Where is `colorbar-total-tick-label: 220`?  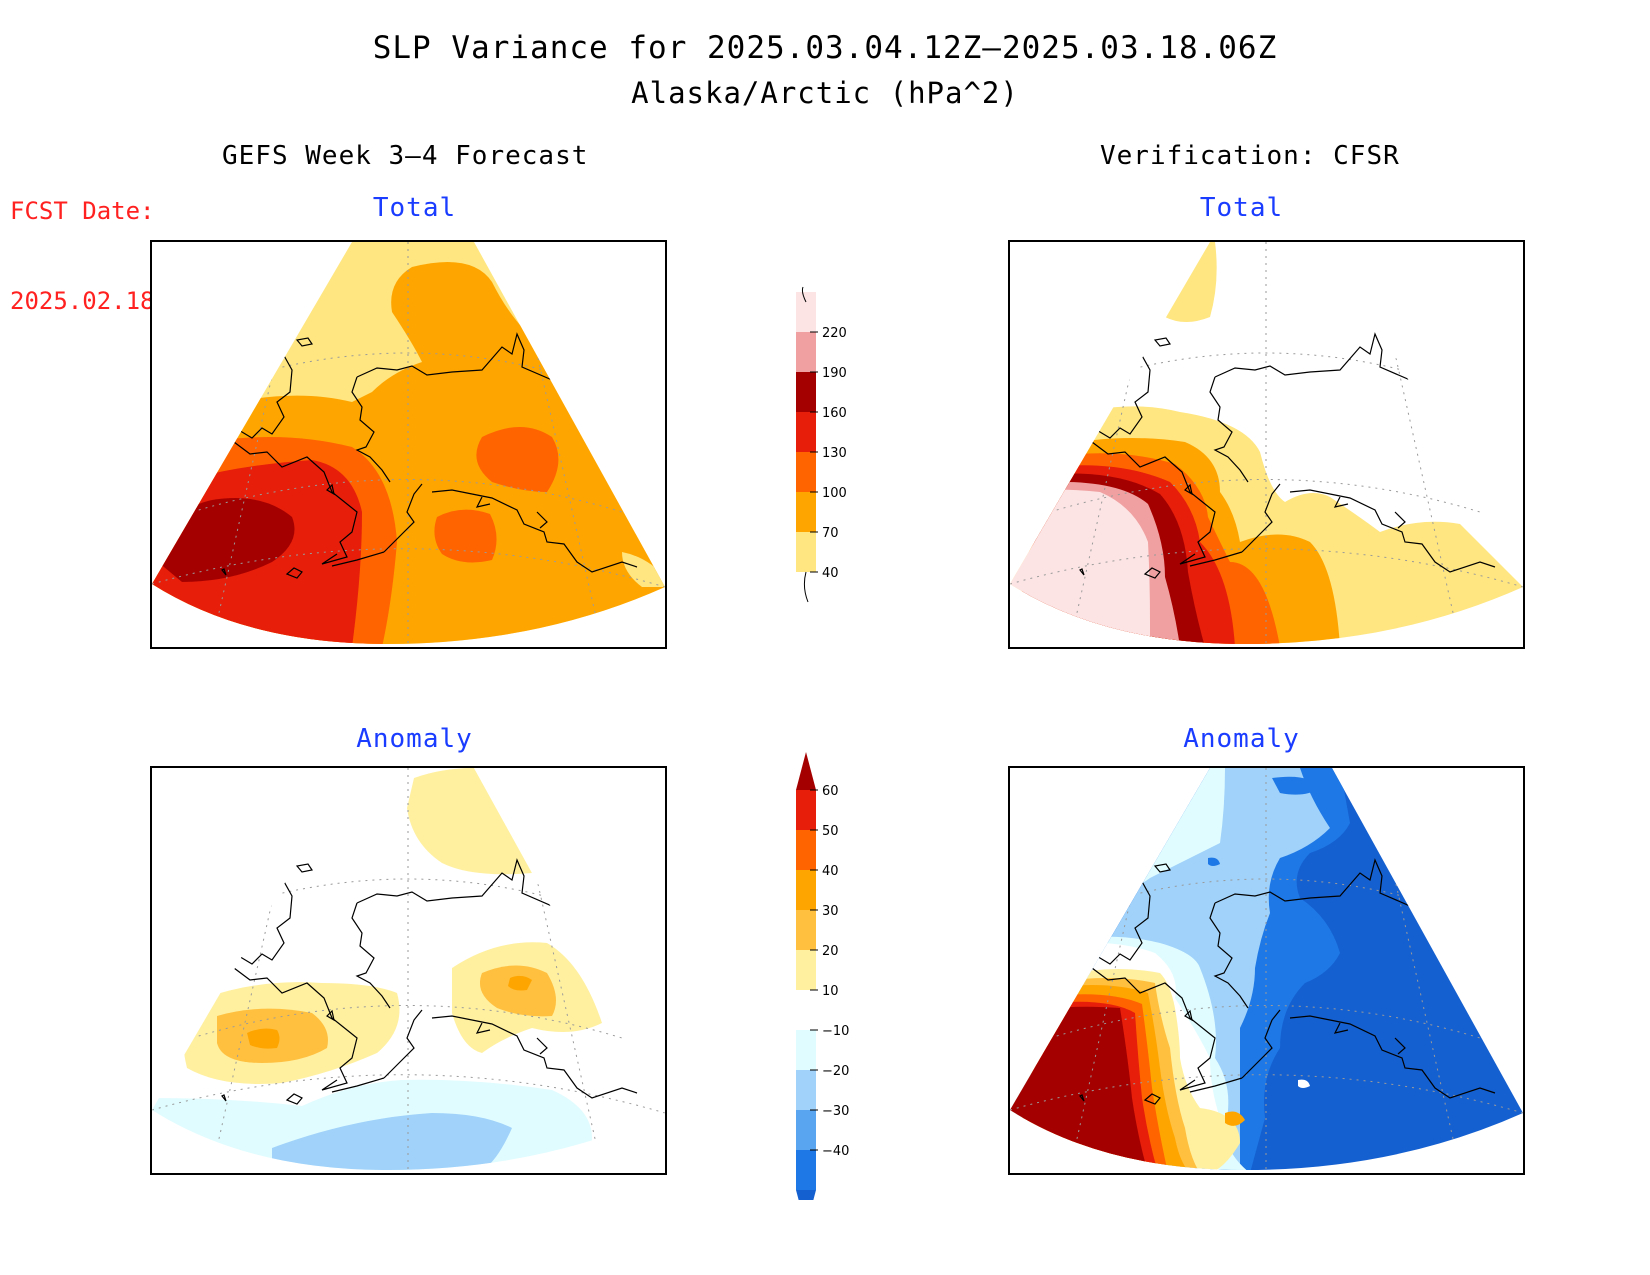 colorbar-total-tick-label: 220 is located at coordinates (834, 333).